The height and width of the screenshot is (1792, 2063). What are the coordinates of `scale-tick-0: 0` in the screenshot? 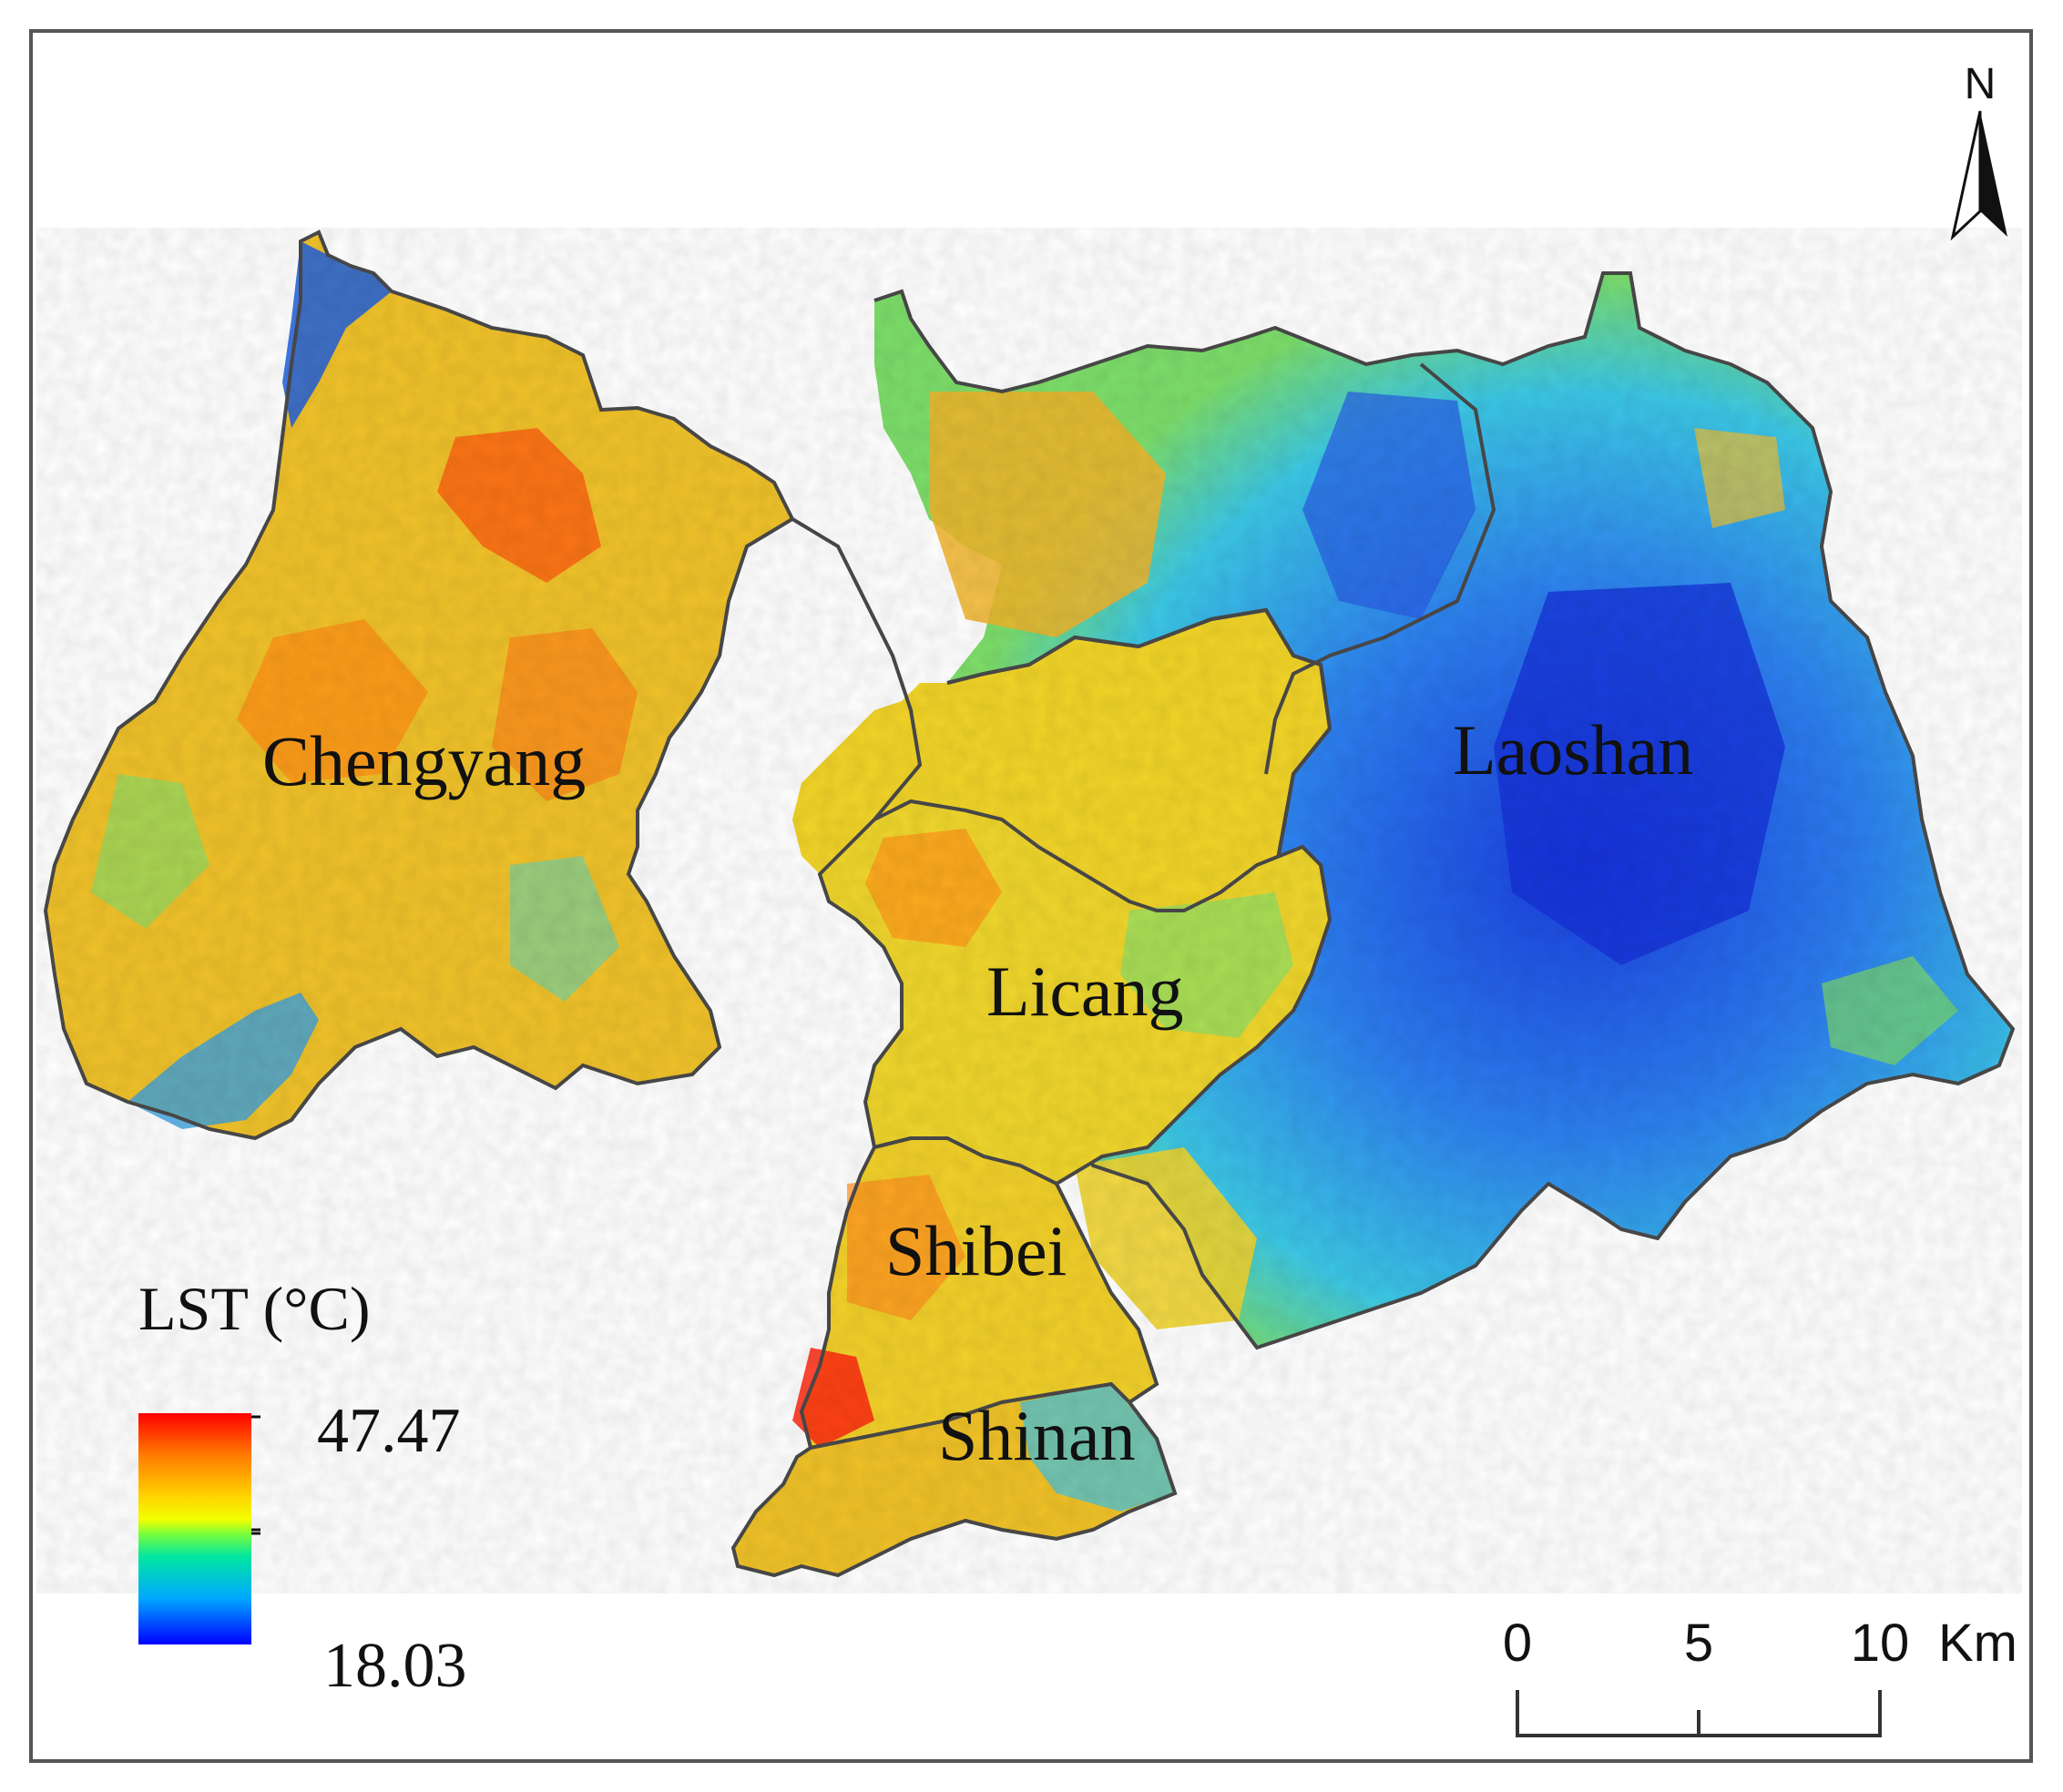 It's located at (1517, 1643).